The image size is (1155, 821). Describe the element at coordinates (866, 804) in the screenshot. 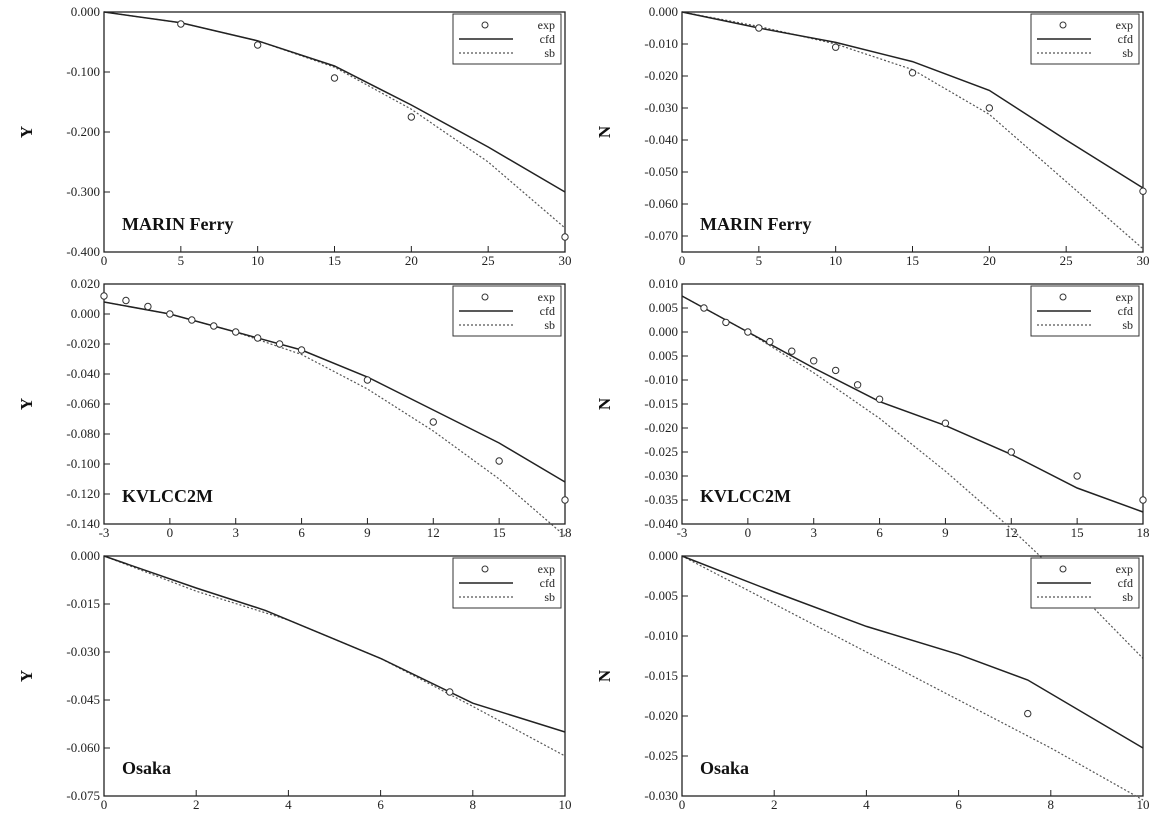

I see `x-tick-label: 4` at that location.